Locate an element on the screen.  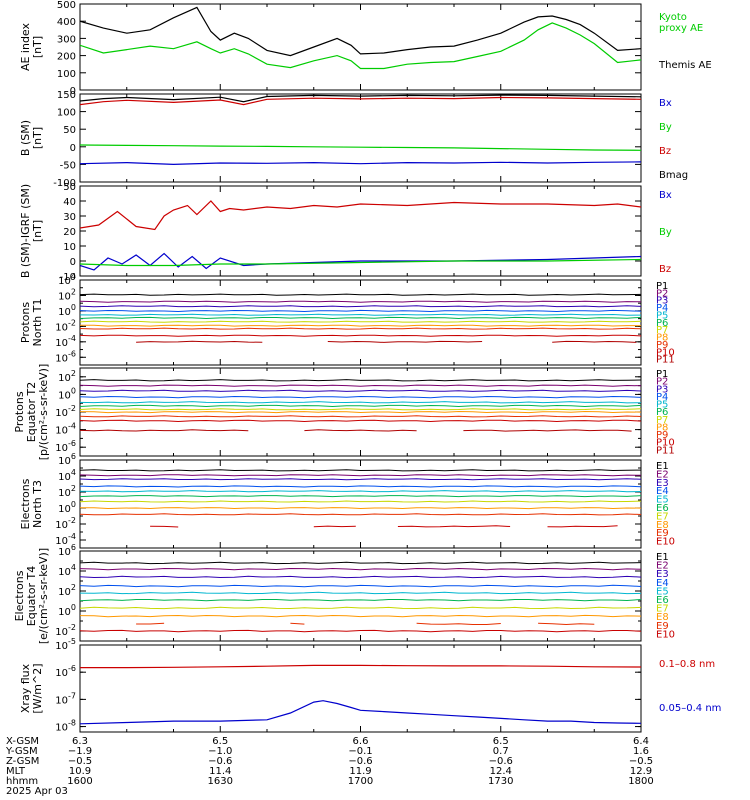
y-axis-label: AE index is located at coordinates (25, 46).